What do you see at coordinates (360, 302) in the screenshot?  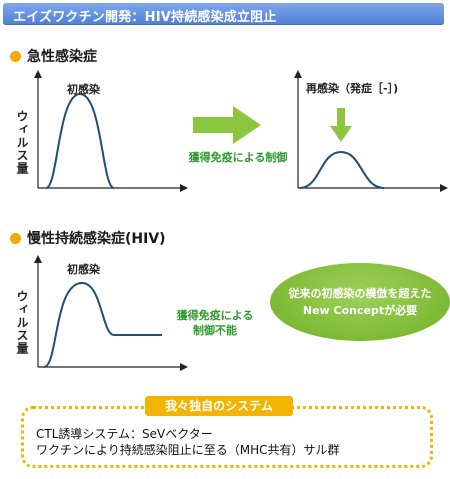 I see `new-concept-bubble: 従来の初感染の模倣を超えた New Conceptが必要` at bounding box center [360, 302].